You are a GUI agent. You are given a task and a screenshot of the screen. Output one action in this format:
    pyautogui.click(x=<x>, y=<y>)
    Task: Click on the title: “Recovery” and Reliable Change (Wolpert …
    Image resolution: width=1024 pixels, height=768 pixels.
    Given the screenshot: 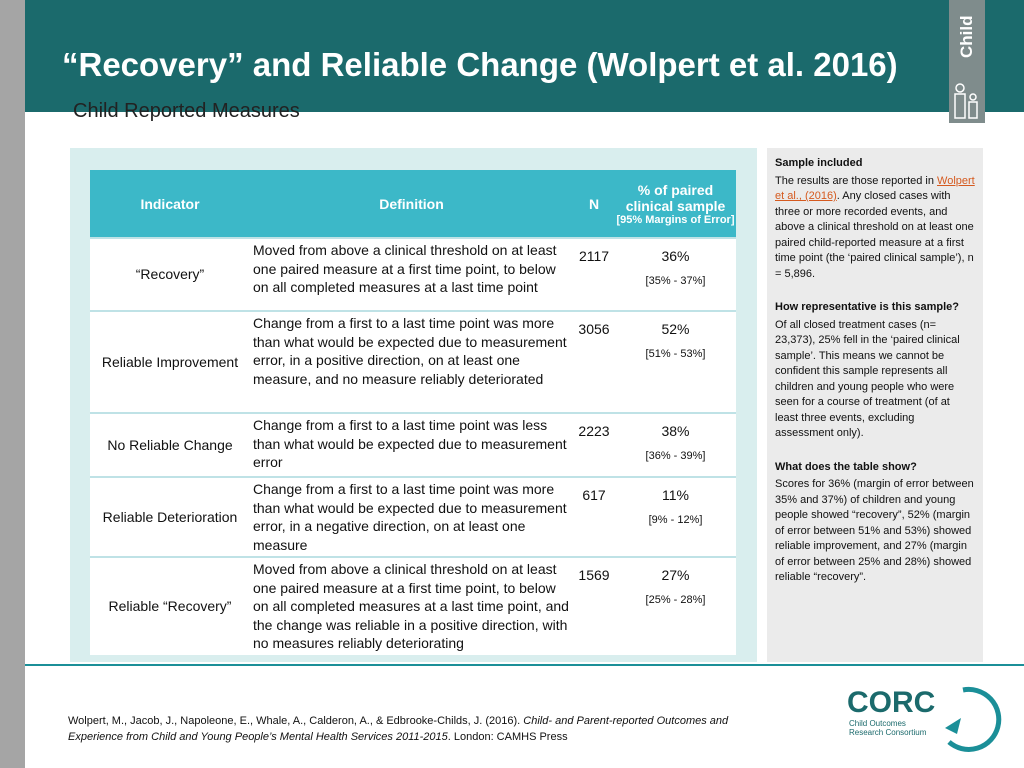 What is the action you would take?
    pyautogui.click(x=480, y=64)
    